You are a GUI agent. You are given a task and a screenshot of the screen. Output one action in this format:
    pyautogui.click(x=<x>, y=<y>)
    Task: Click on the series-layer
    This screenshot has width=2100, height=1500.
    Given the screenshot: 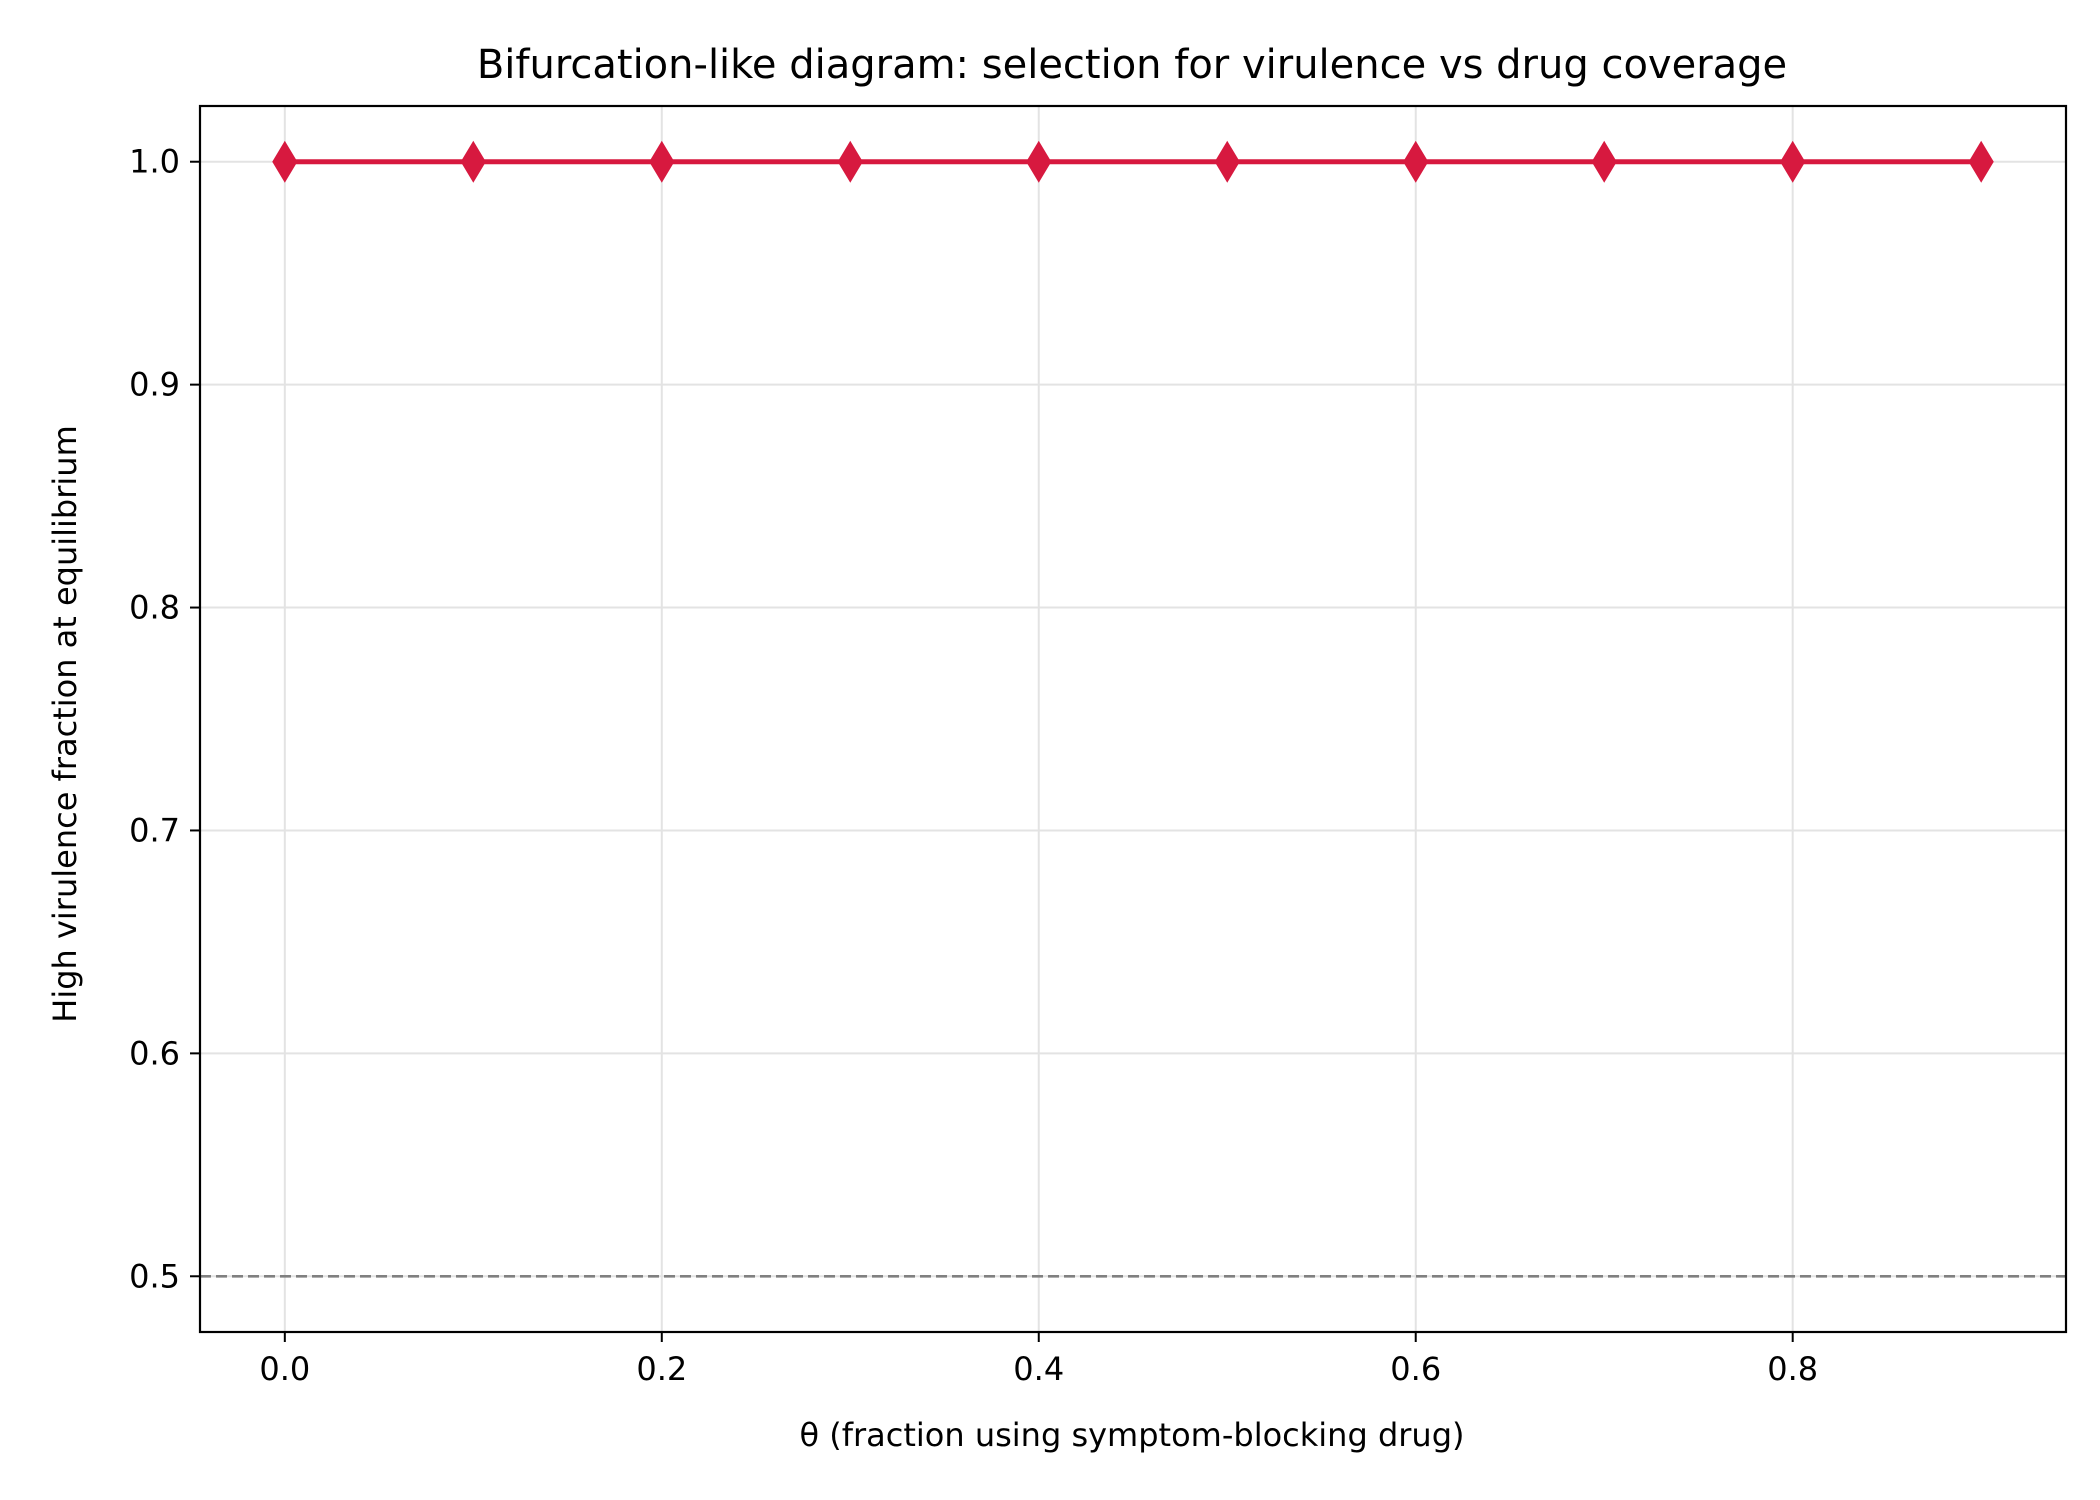 What is the action you would take?
    pyautogui.click(x=1133, y=161)
    